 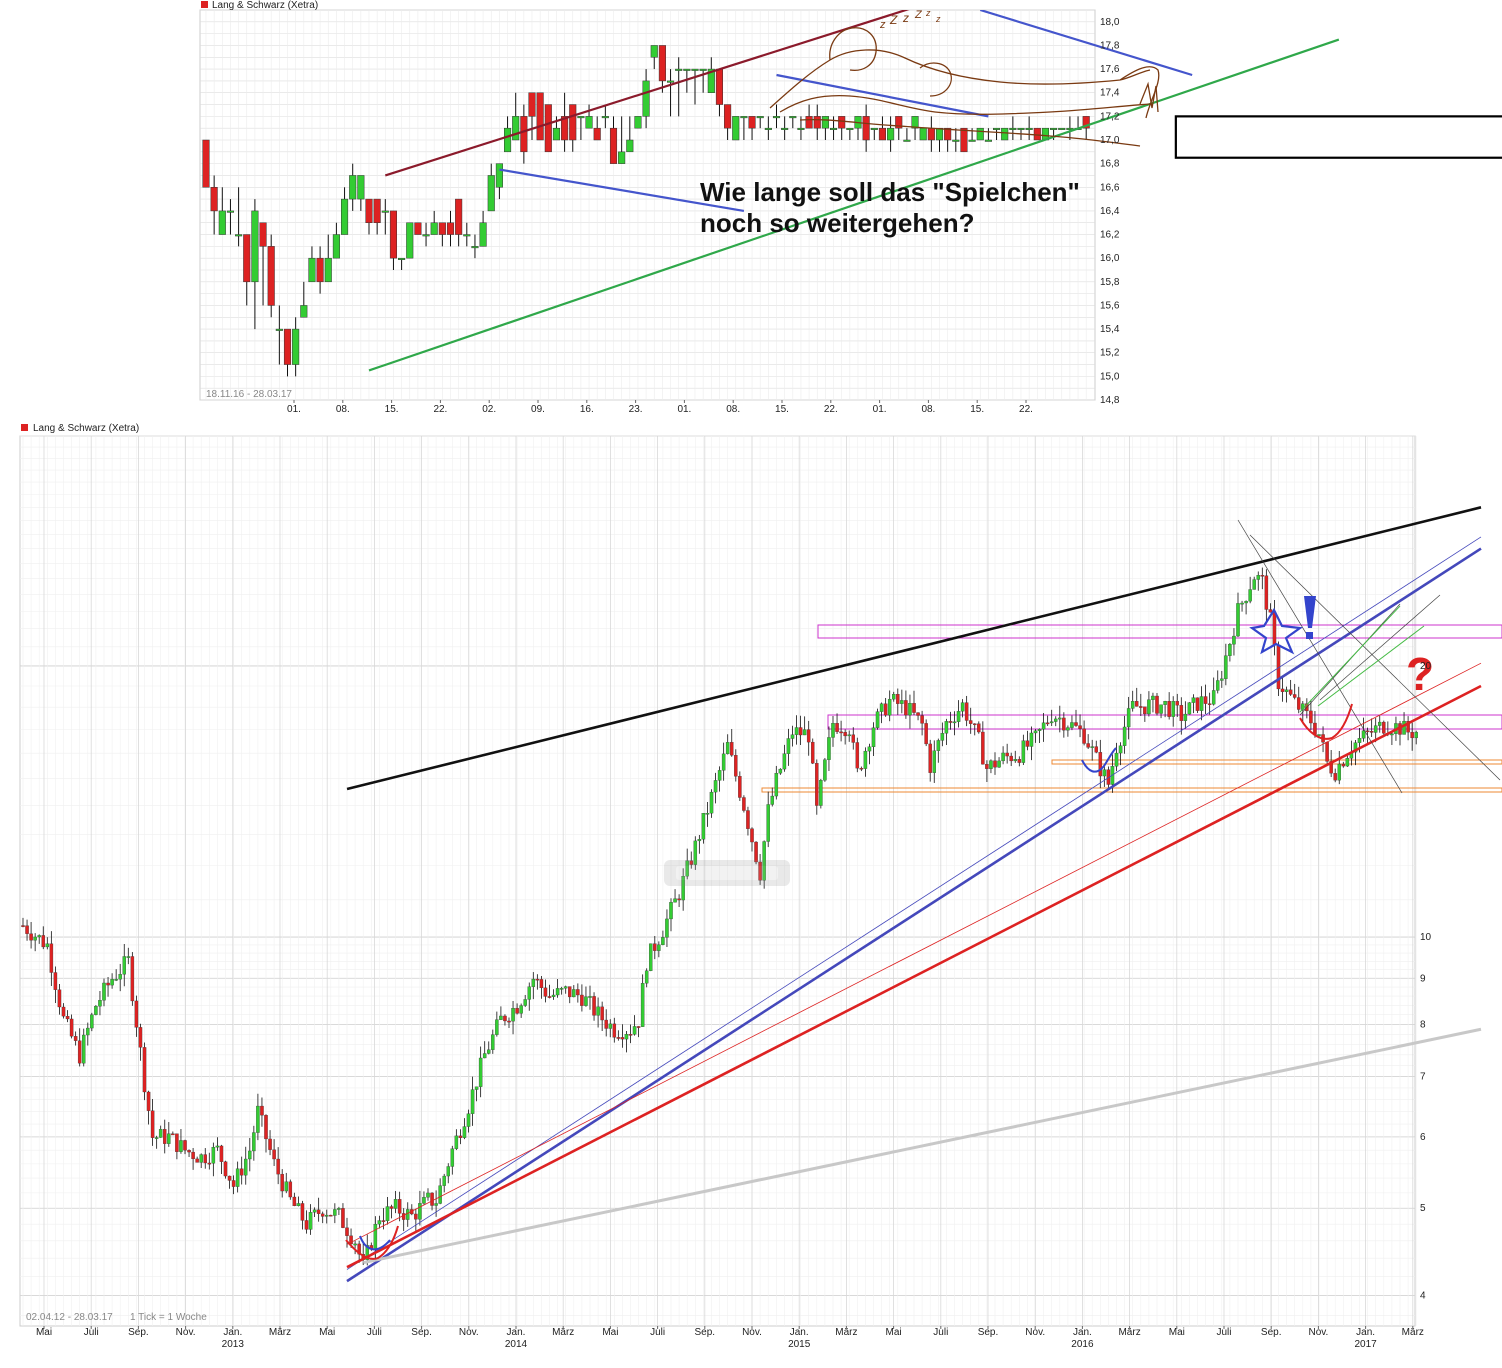 I want to click on y-tick-label: 15,2, so click(x=1110, y=353).